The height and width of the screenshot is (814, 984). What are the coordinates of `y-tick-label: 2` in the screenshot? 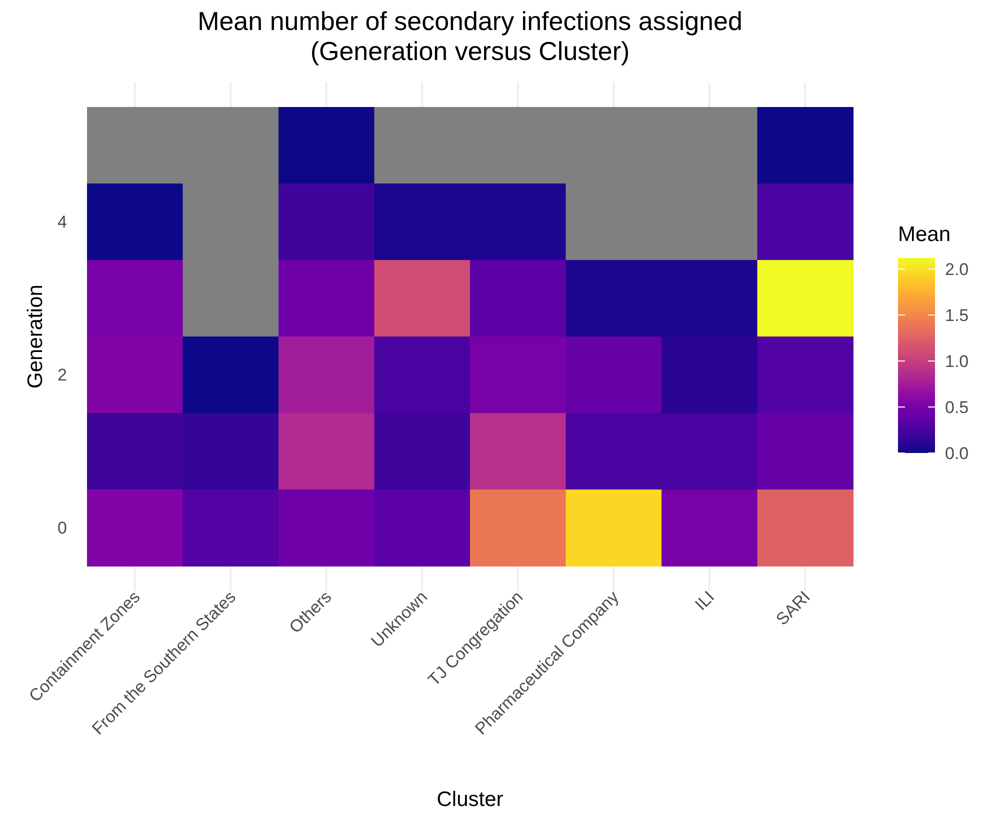 It's located at (62, 375).